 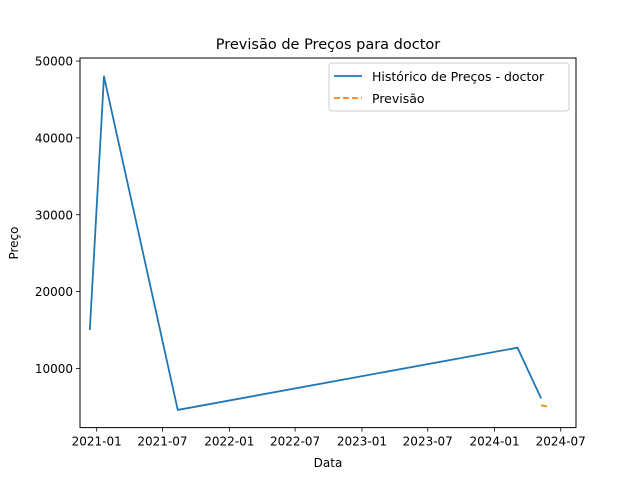 I want to click on x-tick-label: 2023-07, so click(x=428, y=442).